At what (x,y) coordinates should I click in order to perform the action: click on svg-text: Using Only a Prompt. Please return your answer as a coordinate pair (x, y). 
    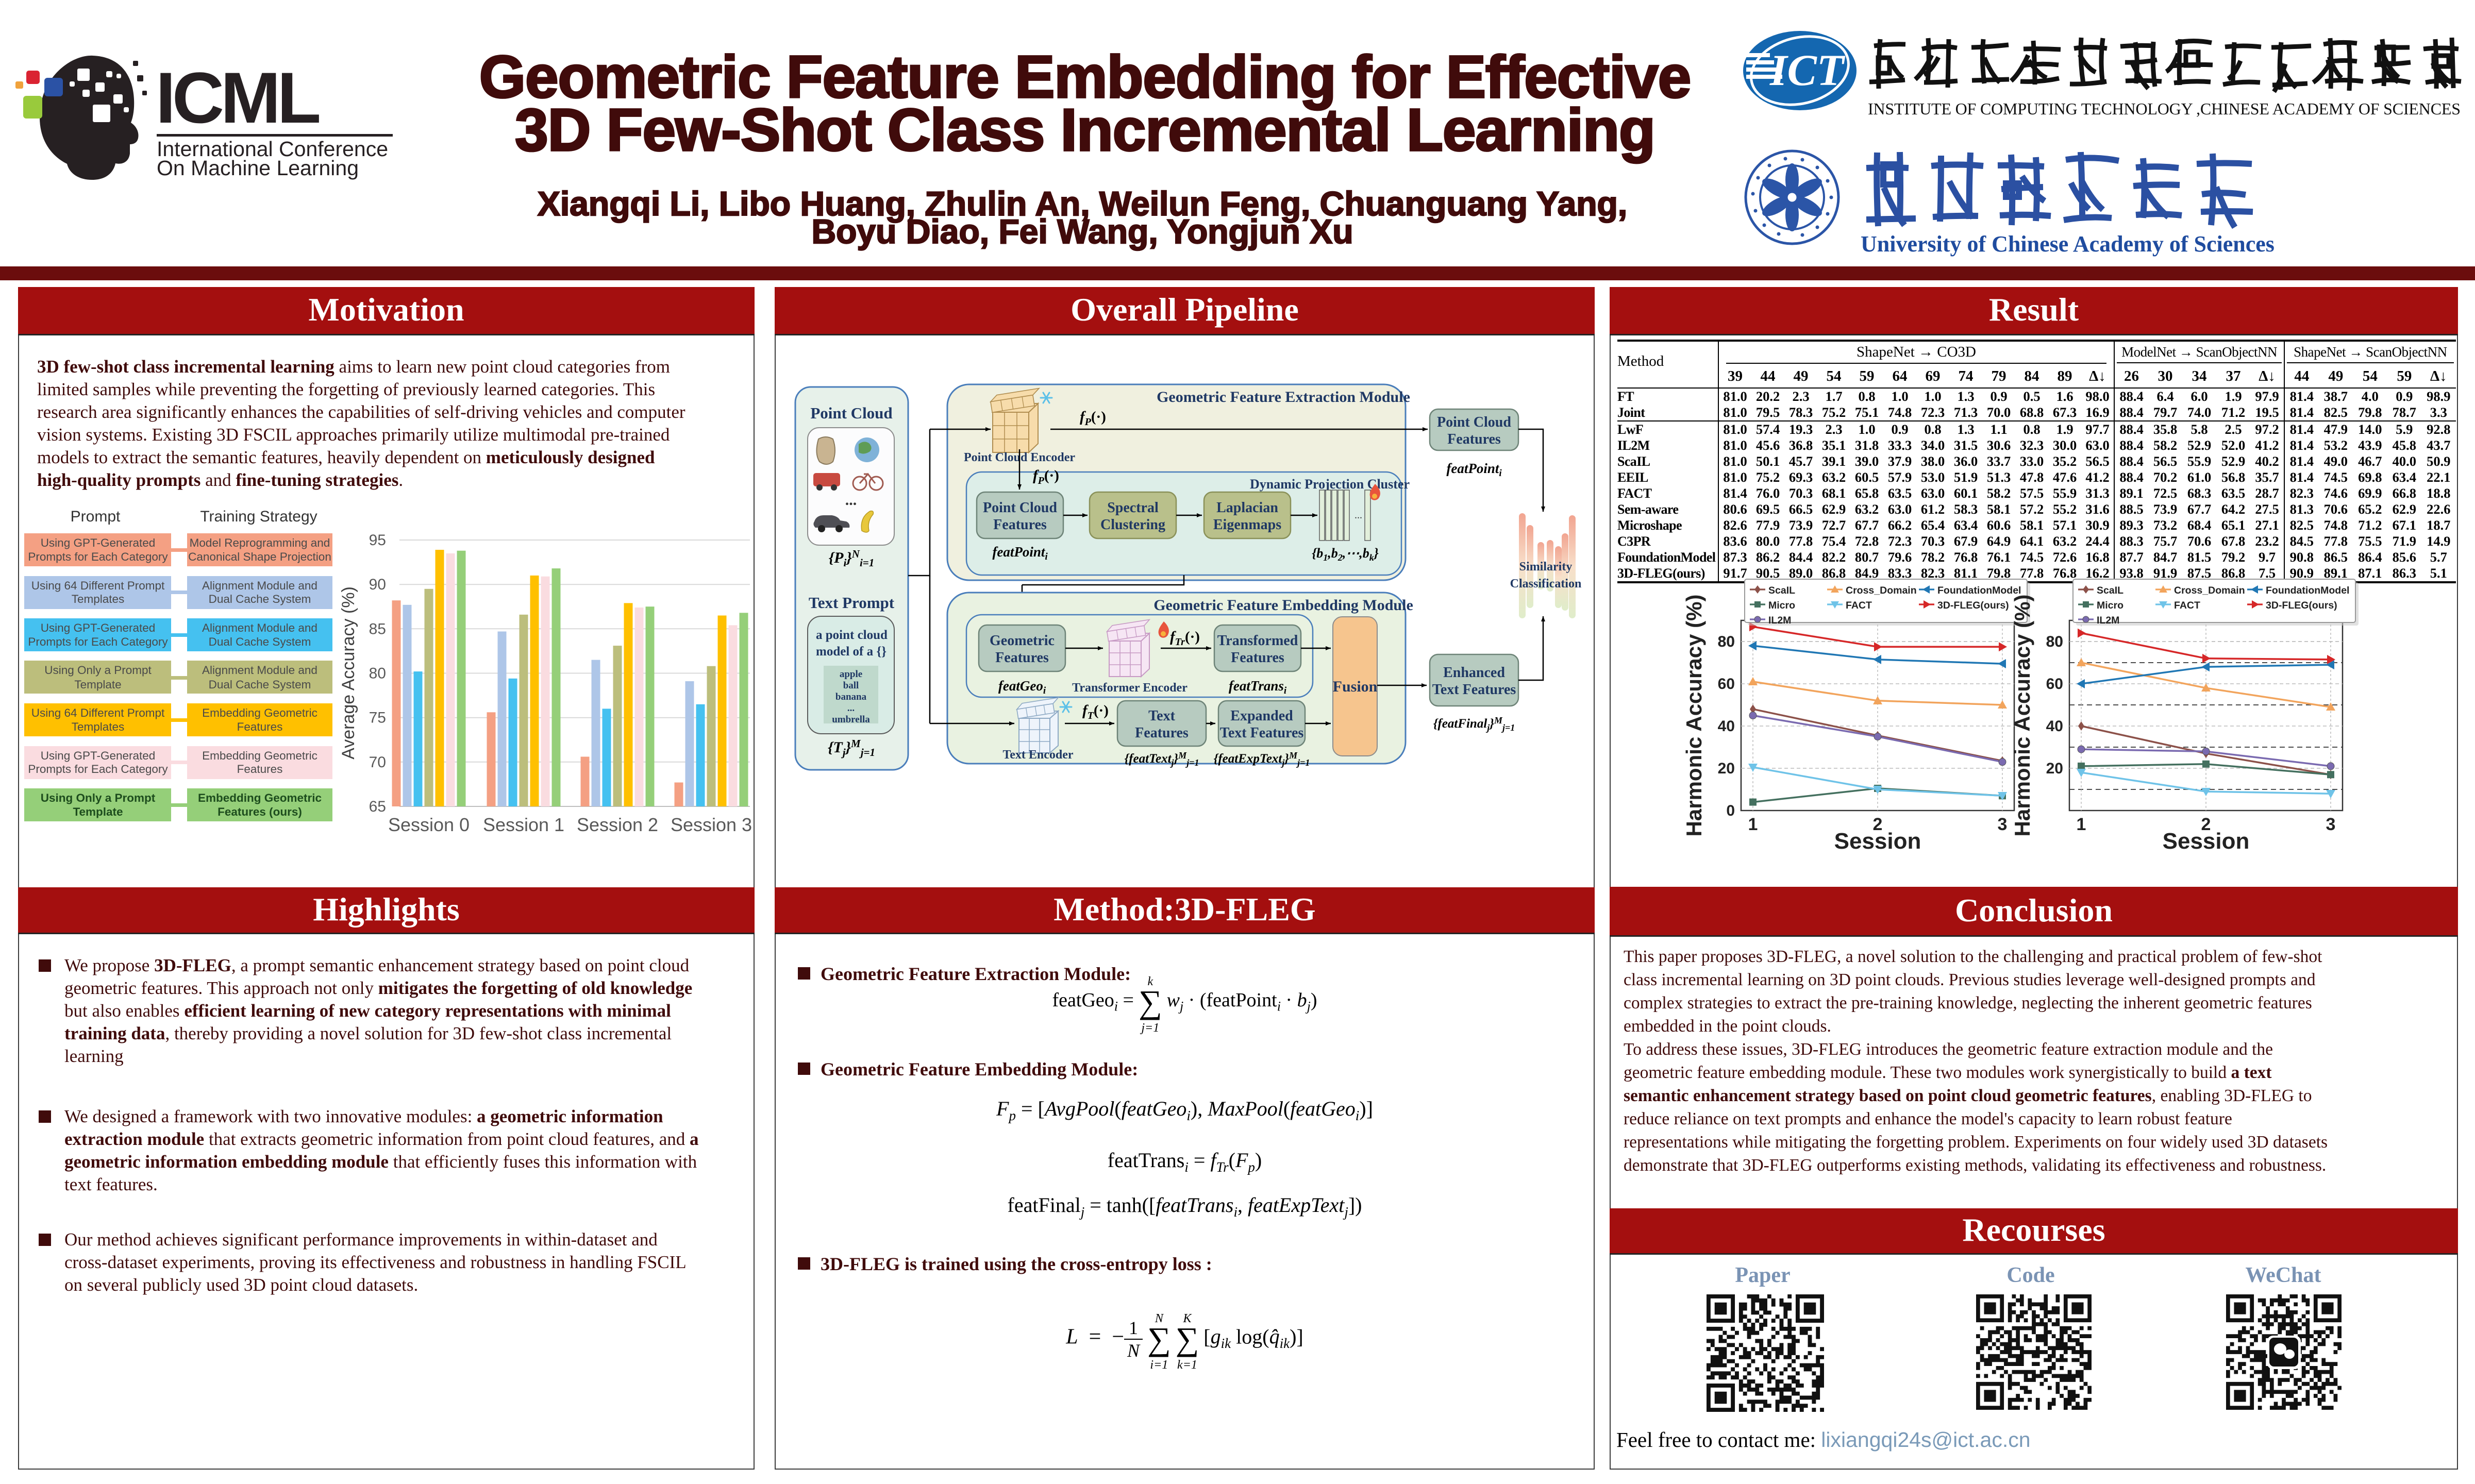
    Looking at the image, I should click on (98, 670).